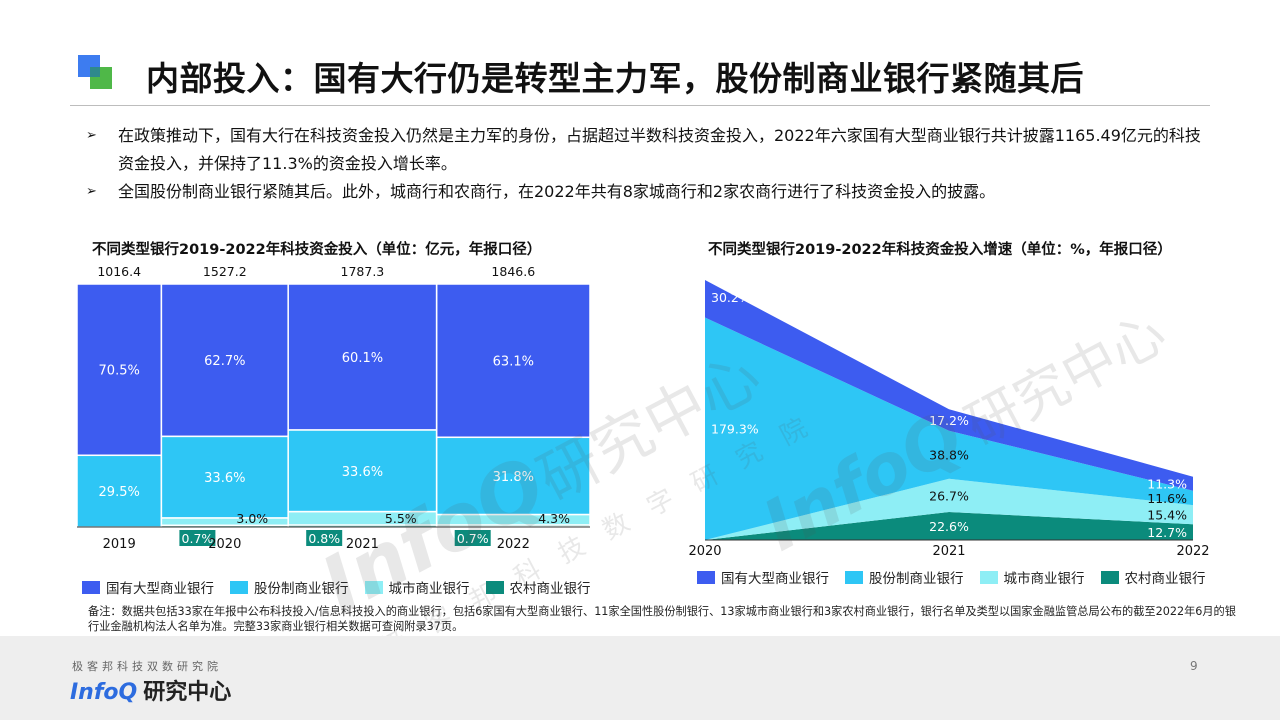 The width and height of the screenshot is (1280, 720). Describe the element at coordinates (731, 297) in the screenshot. I see `area-data-label: 30.2%` at that location.